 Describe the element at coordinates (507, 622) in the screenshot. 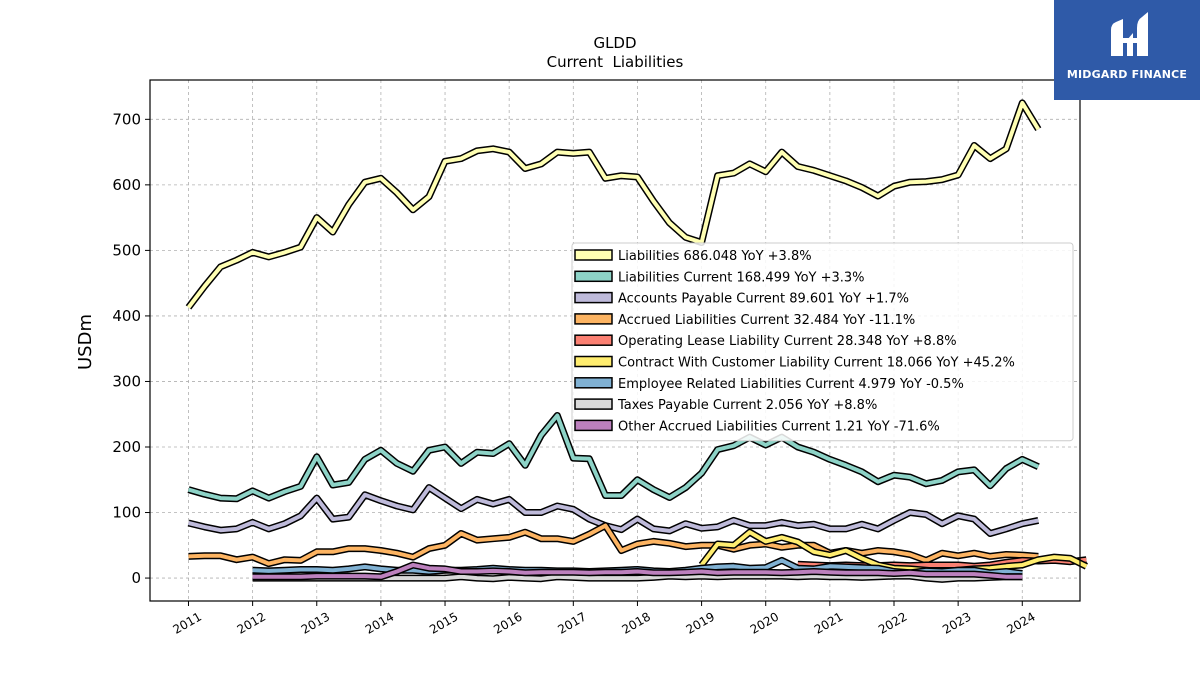

I see `x-tick-label: 2016` at that location.